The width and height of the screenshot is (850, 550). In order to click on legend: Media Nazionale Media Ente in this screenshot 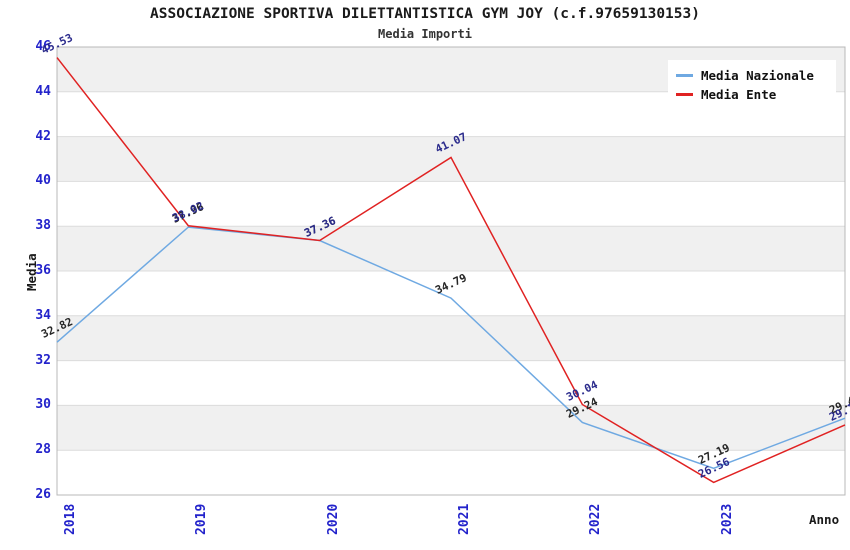, I will do `click(752, 85)`.